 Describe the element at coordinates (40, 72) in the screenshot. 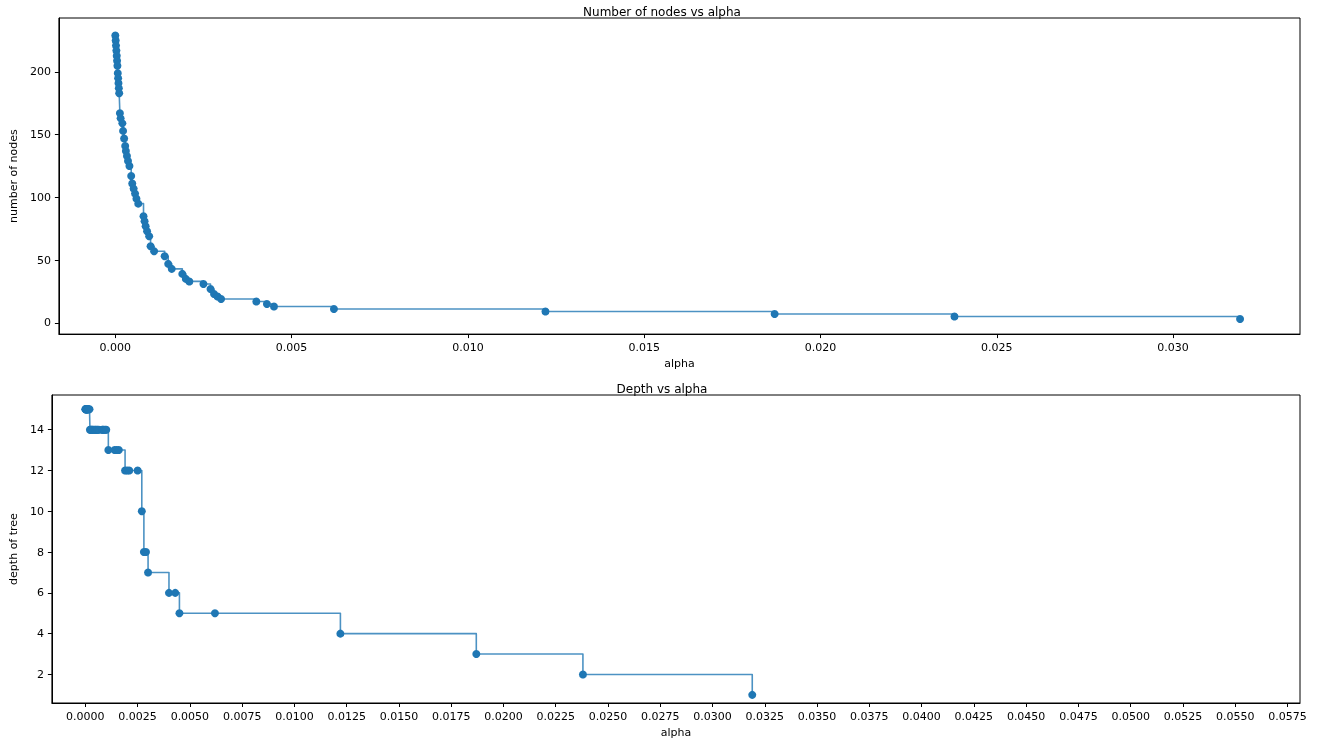

I see `y-tick-label: 200` at that location.